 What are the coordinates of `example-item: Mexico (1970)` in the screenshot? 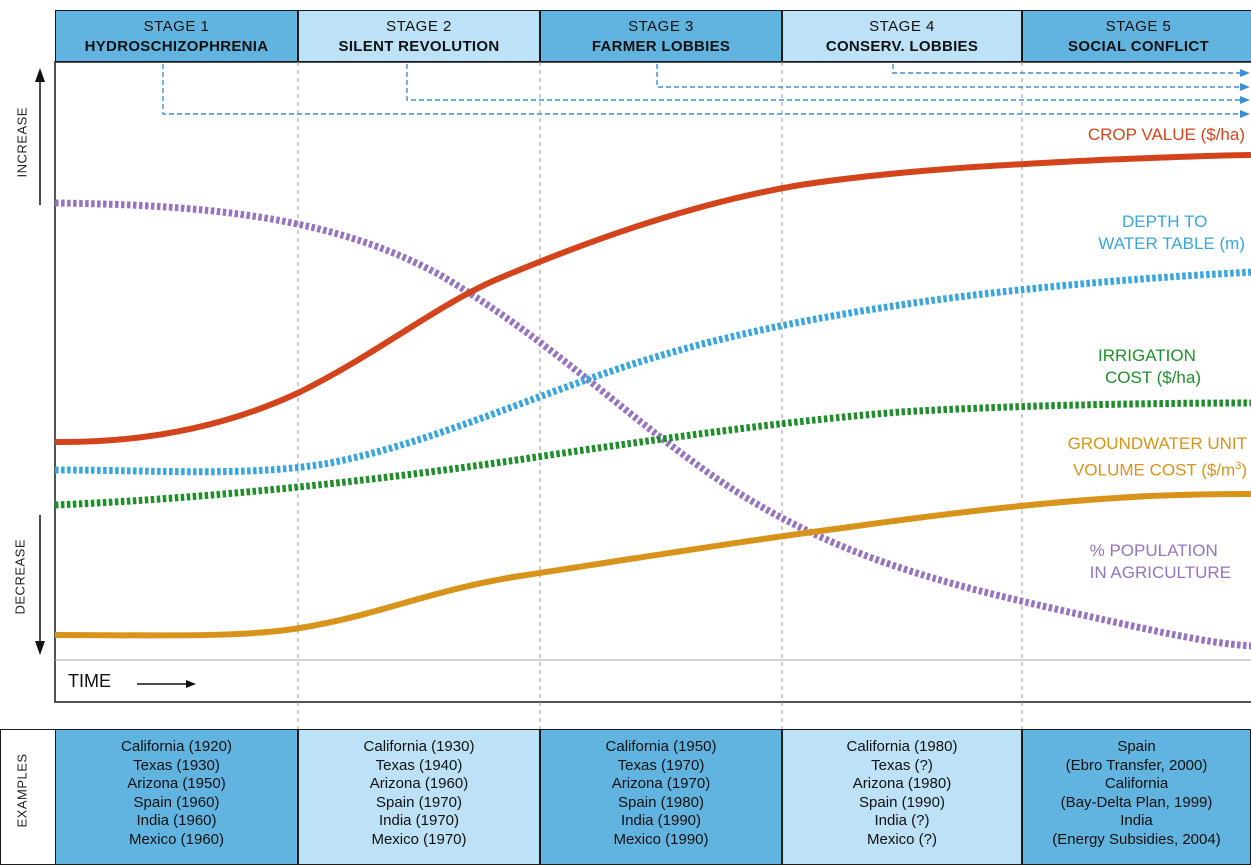 It's located at (419, 839).